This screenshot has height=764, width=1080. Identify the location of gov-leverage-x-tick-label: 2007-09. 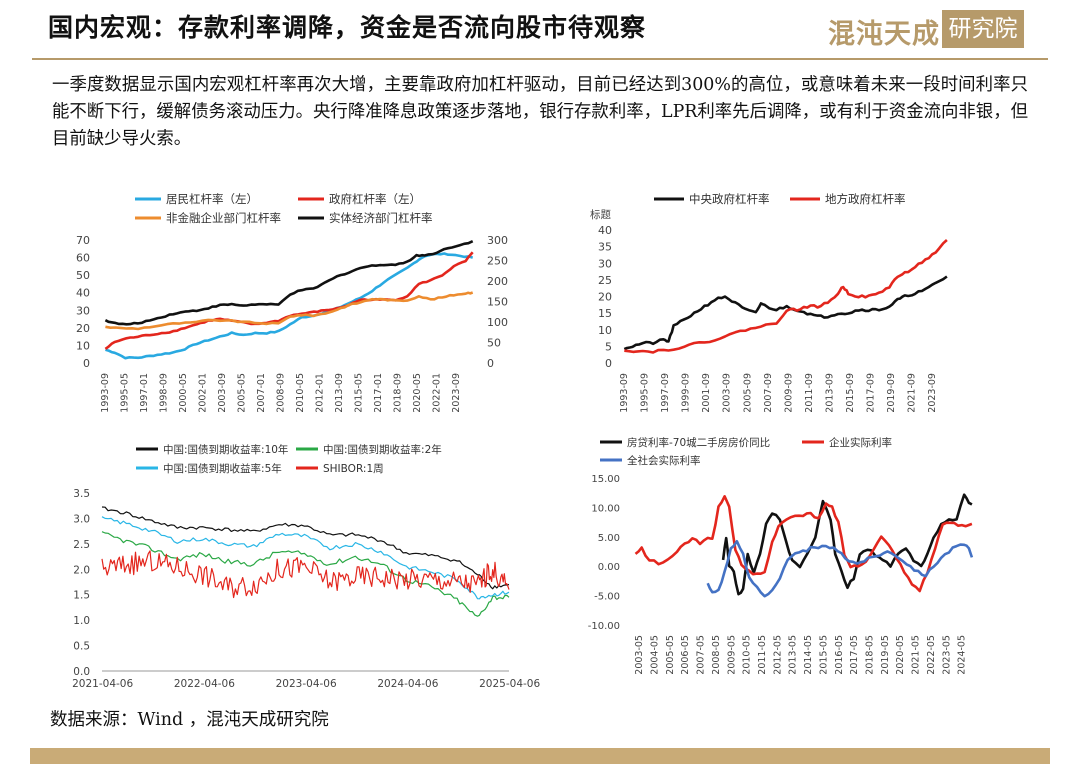
(768, 393).